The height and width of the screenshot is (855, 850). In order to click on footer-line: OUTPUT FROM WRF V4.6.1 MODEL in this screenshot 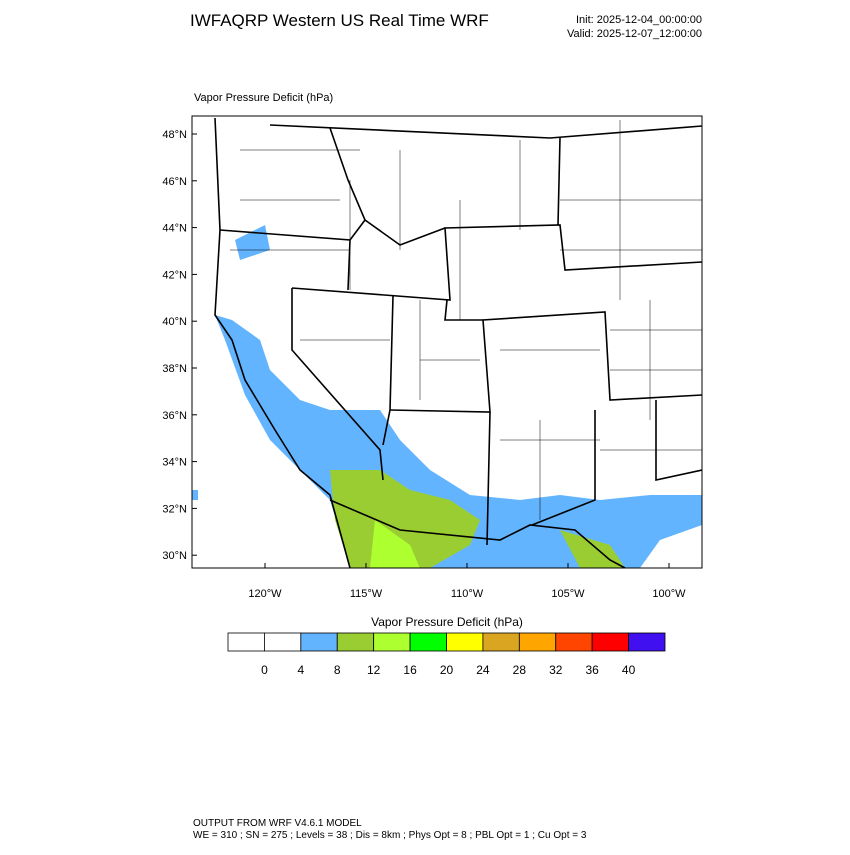, I will do `click(277, 823)`.